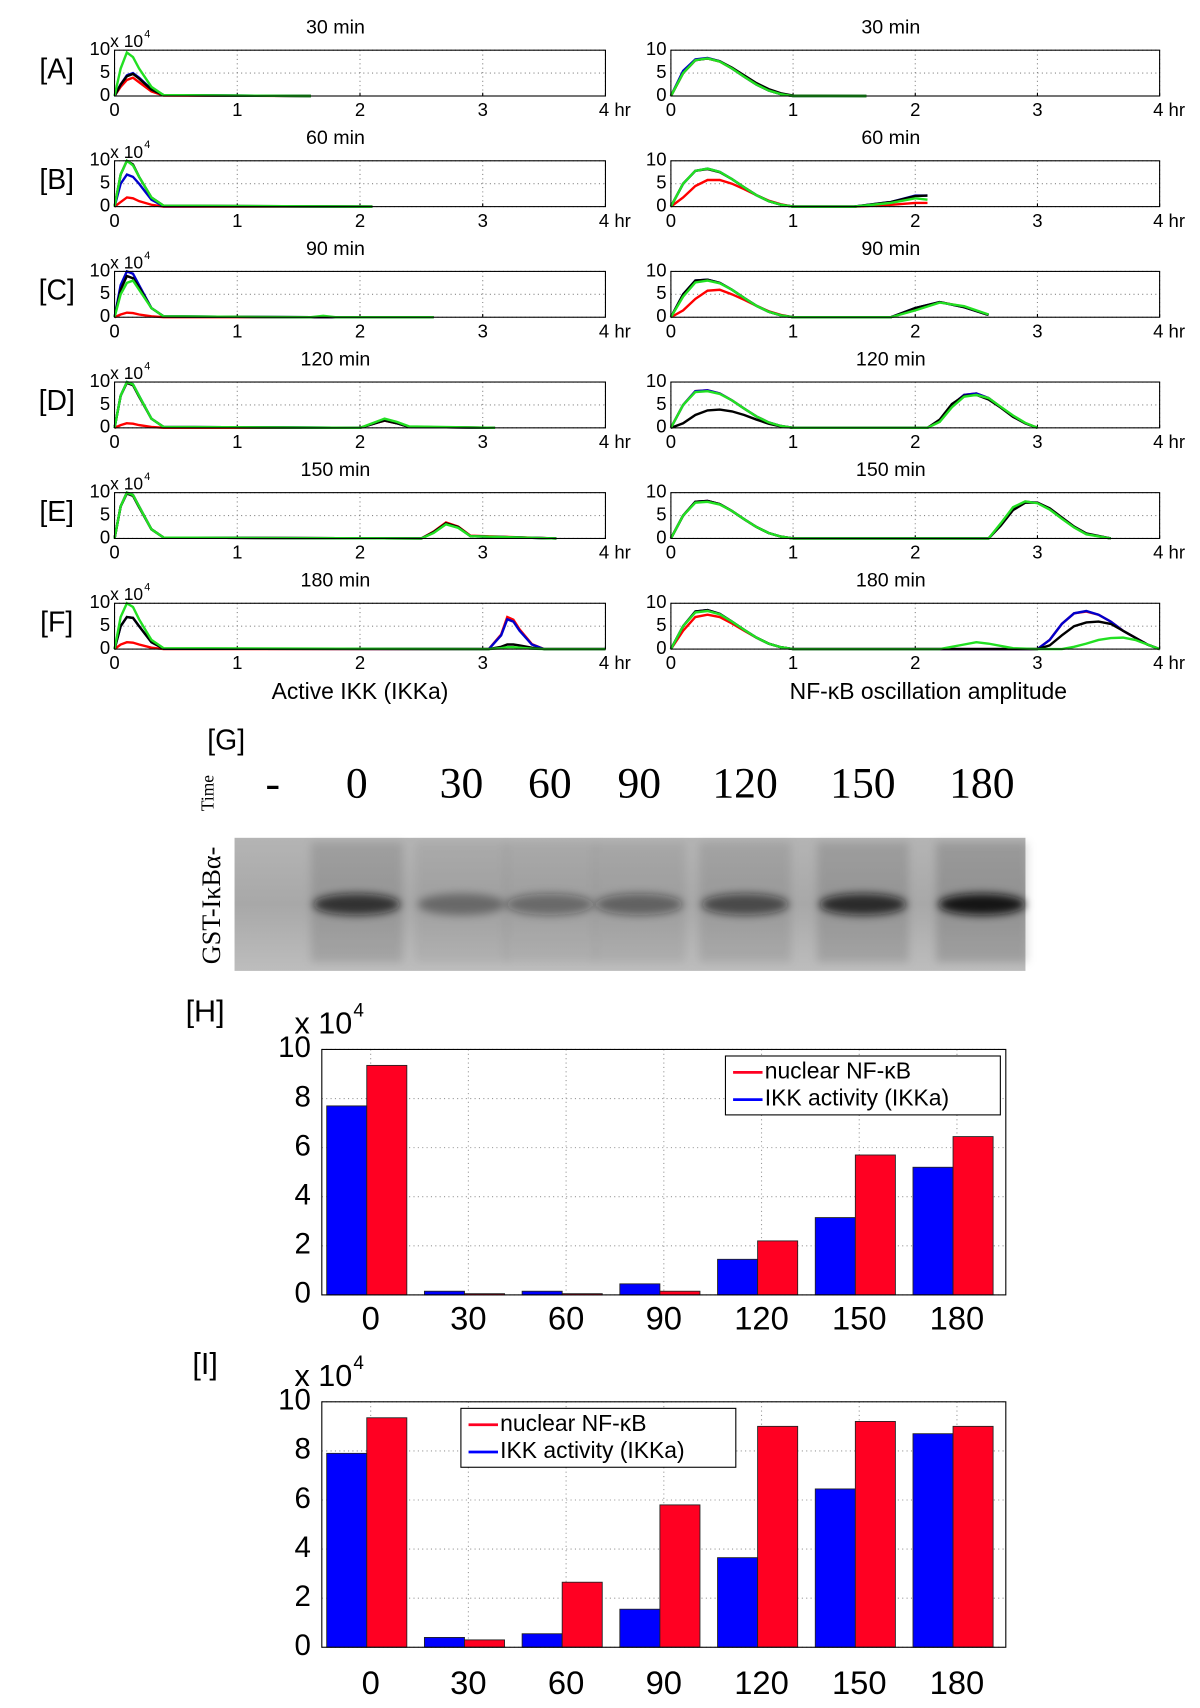 Image resolution: width=1200 pixels, height=1708 pixels. What do you see at coordinates (357, 784) in the screenshot?
I see `gel-lane-label: 0` at bounding box center [357, 784].